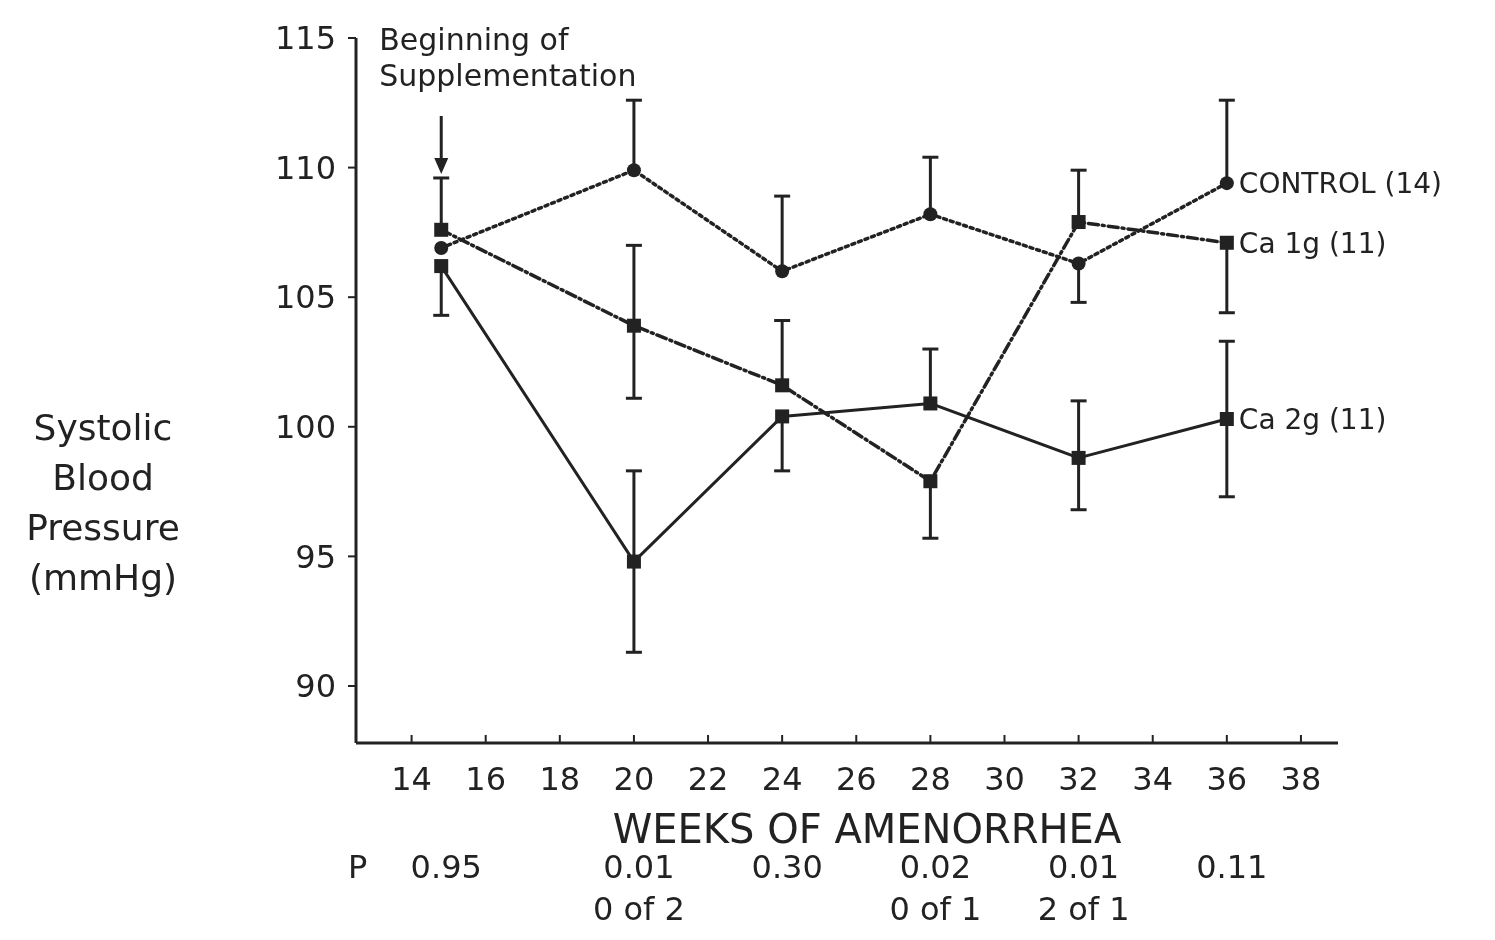 The image size is (1495, 940). Describe the element at coordinates (305, 426) in the screenshot. I see `y-tick-label: 100` at that location.